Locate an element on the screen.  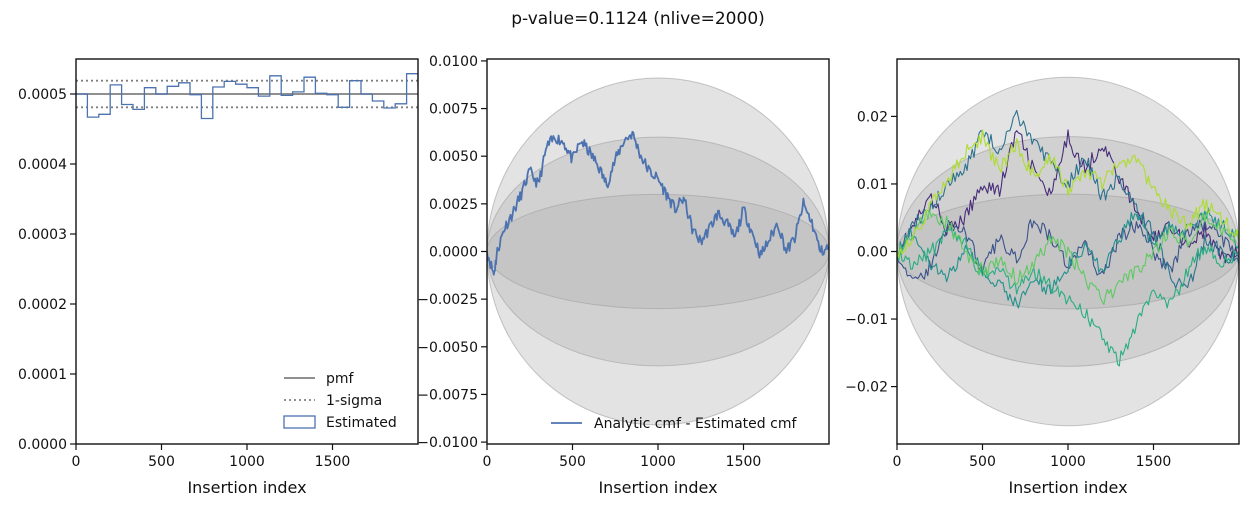
legend-label: Estimated is located at coordinates (361, 423).